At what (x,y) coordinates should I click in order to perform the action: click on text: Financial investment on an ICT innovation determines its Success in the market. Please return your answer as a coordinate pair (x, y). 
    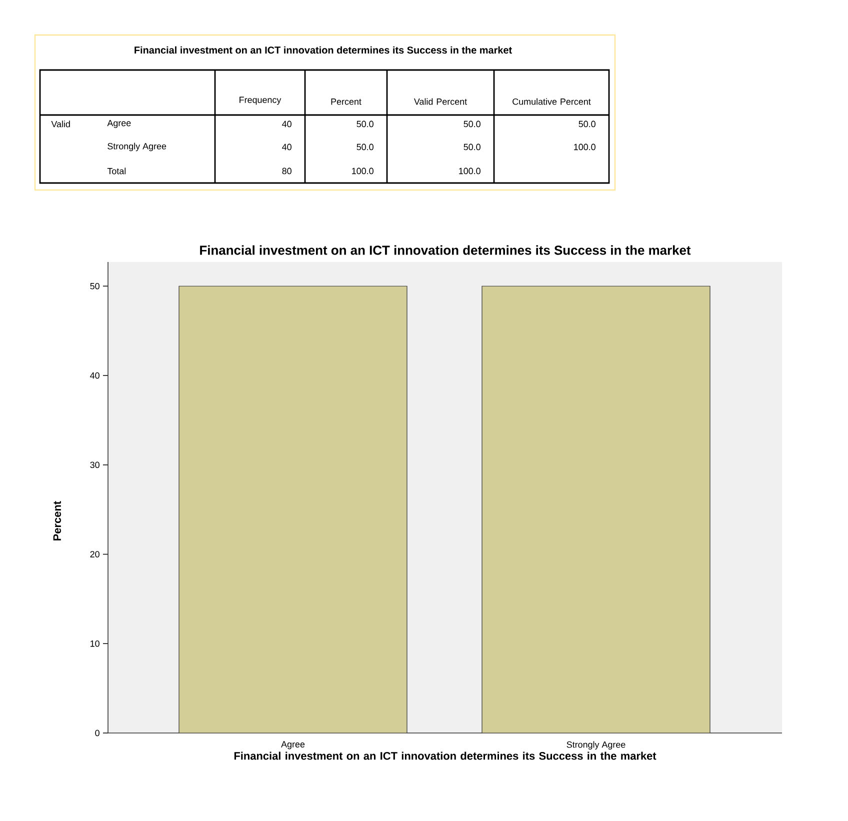
    Looking at the image, I should click on (323, 50).